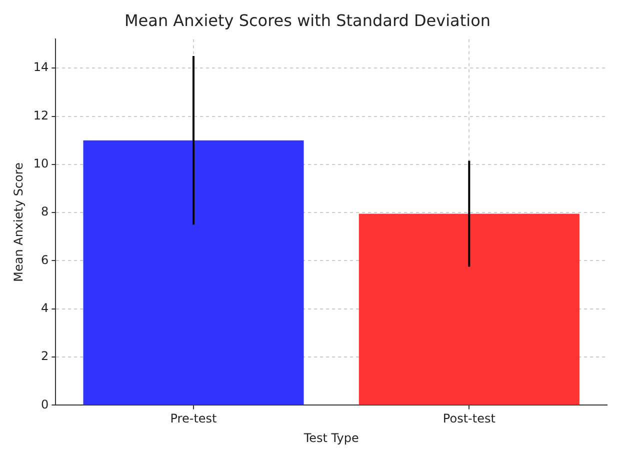 Image resolution: width=619 pixels, height=456 pixels. What do you see at coordinates (45, 404) in the screenshot?
I see `y-tick-label: 0` at bounding box center [45, 404].